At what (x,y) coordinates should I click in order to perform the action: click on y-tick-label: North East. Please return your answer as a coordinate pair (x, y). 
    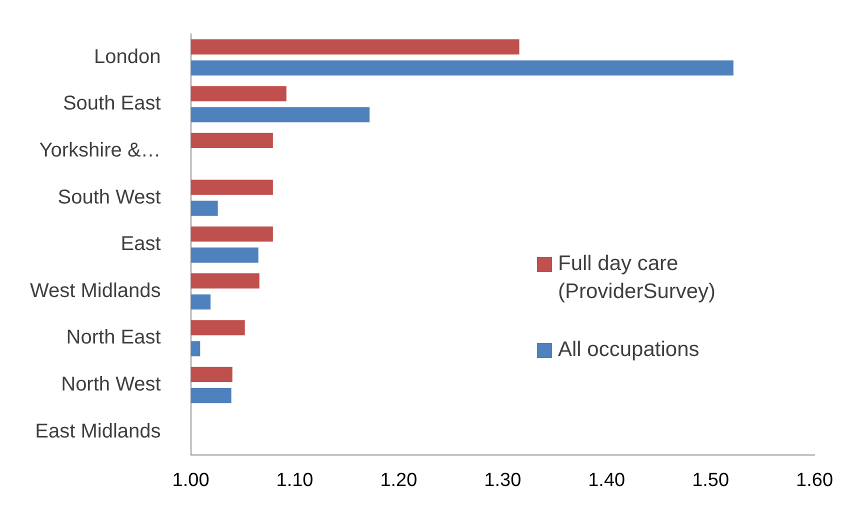
    Looking at the image, I should click on (114, 337).